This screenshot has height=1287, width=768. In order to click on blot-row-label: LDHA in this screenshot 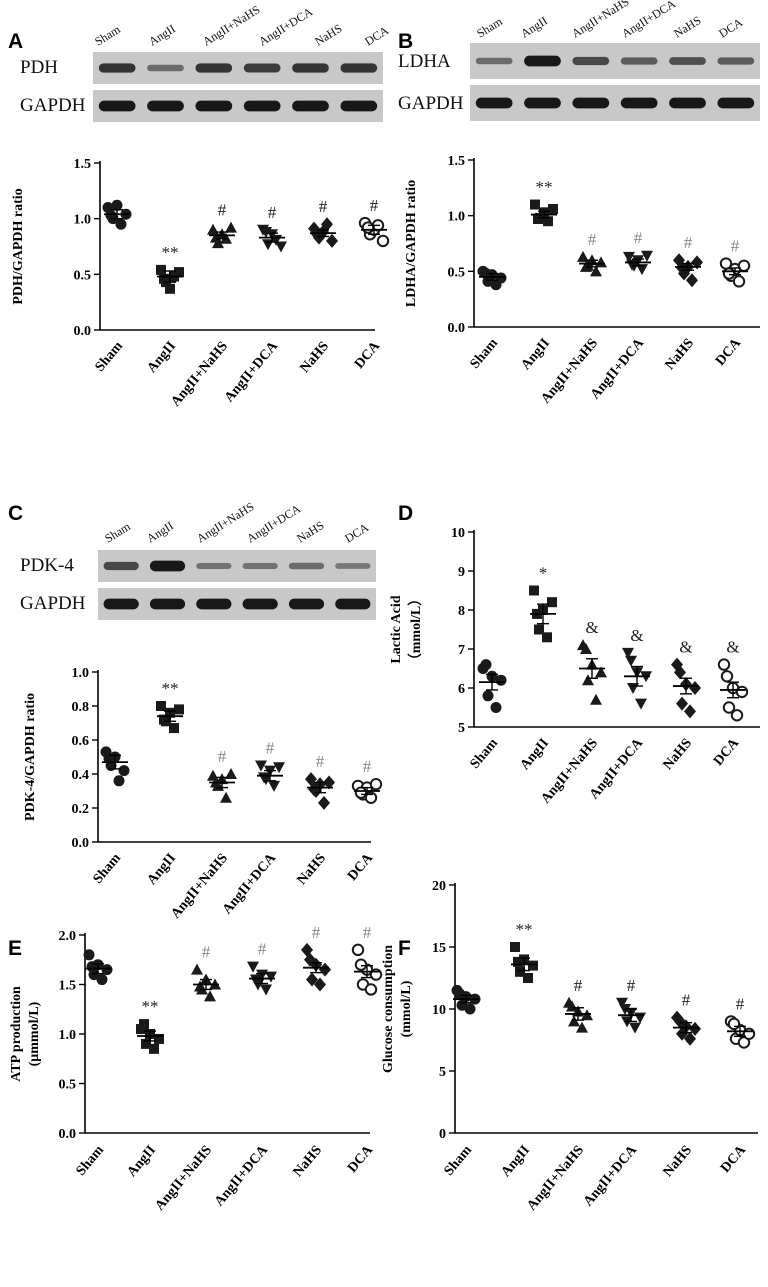, I will do `click(424, 61)`.